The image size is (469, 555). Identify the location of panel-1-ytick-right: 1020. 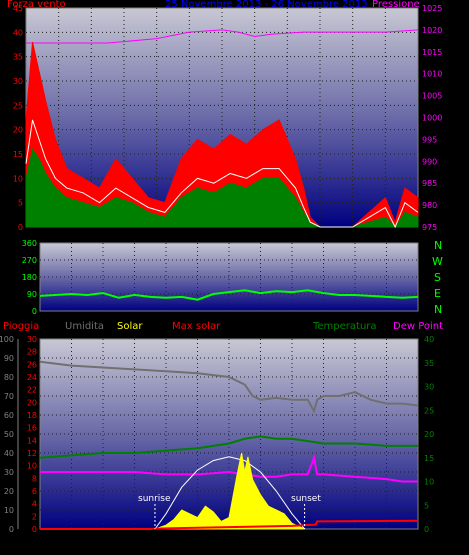
(432, 30).